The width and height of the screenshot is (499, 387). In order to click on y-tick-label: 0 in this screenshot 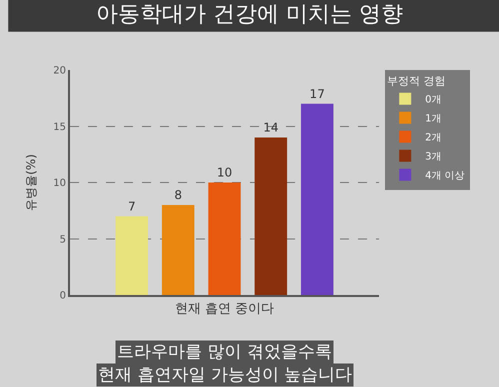, I will do `click(63, 296)`.